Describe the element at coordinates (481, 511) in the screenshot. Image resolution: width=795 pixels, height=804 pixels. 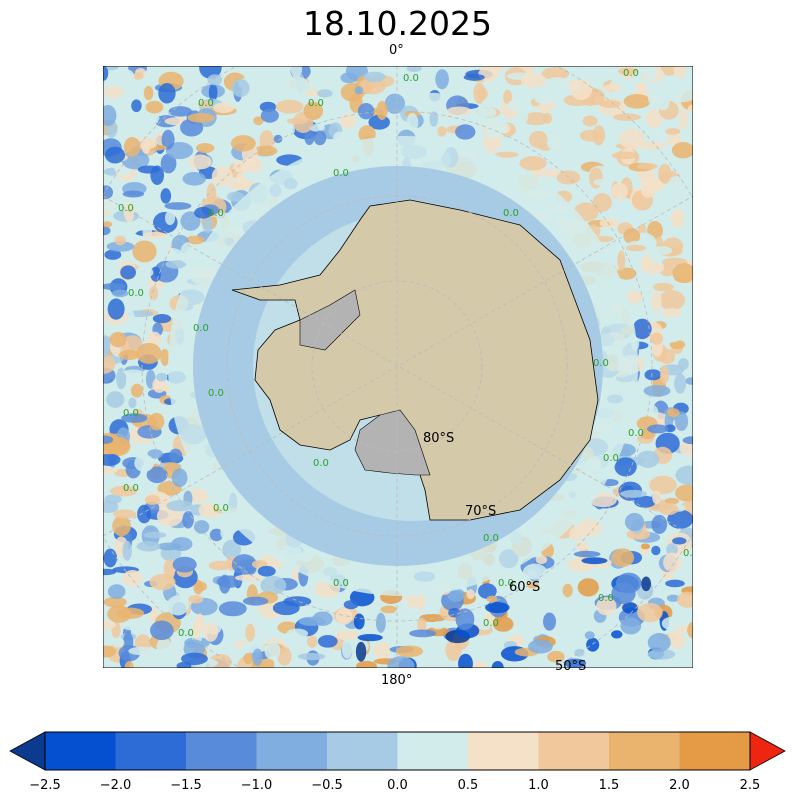
I see `parallel-label-70s: 70°S` at that location.